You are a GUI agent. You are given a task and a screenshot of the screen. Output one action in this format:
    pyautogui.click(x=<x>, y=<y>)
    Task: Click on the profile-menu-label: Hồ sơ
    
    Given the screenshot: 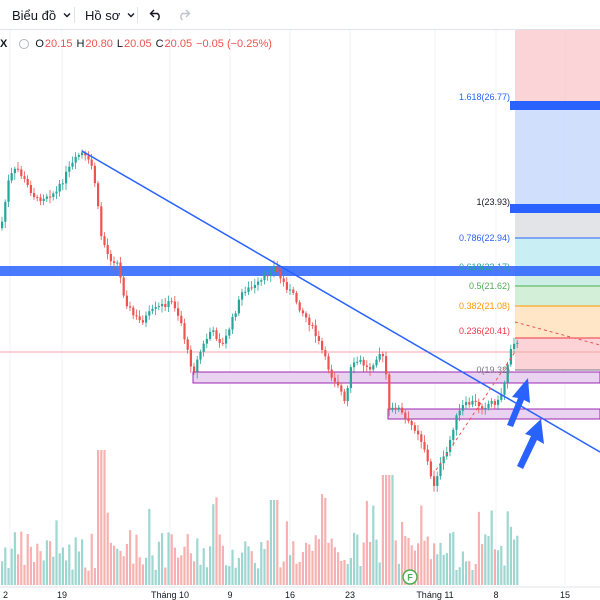 What is the action you would take?
    pyautogui.click(x=103, y=15)
    